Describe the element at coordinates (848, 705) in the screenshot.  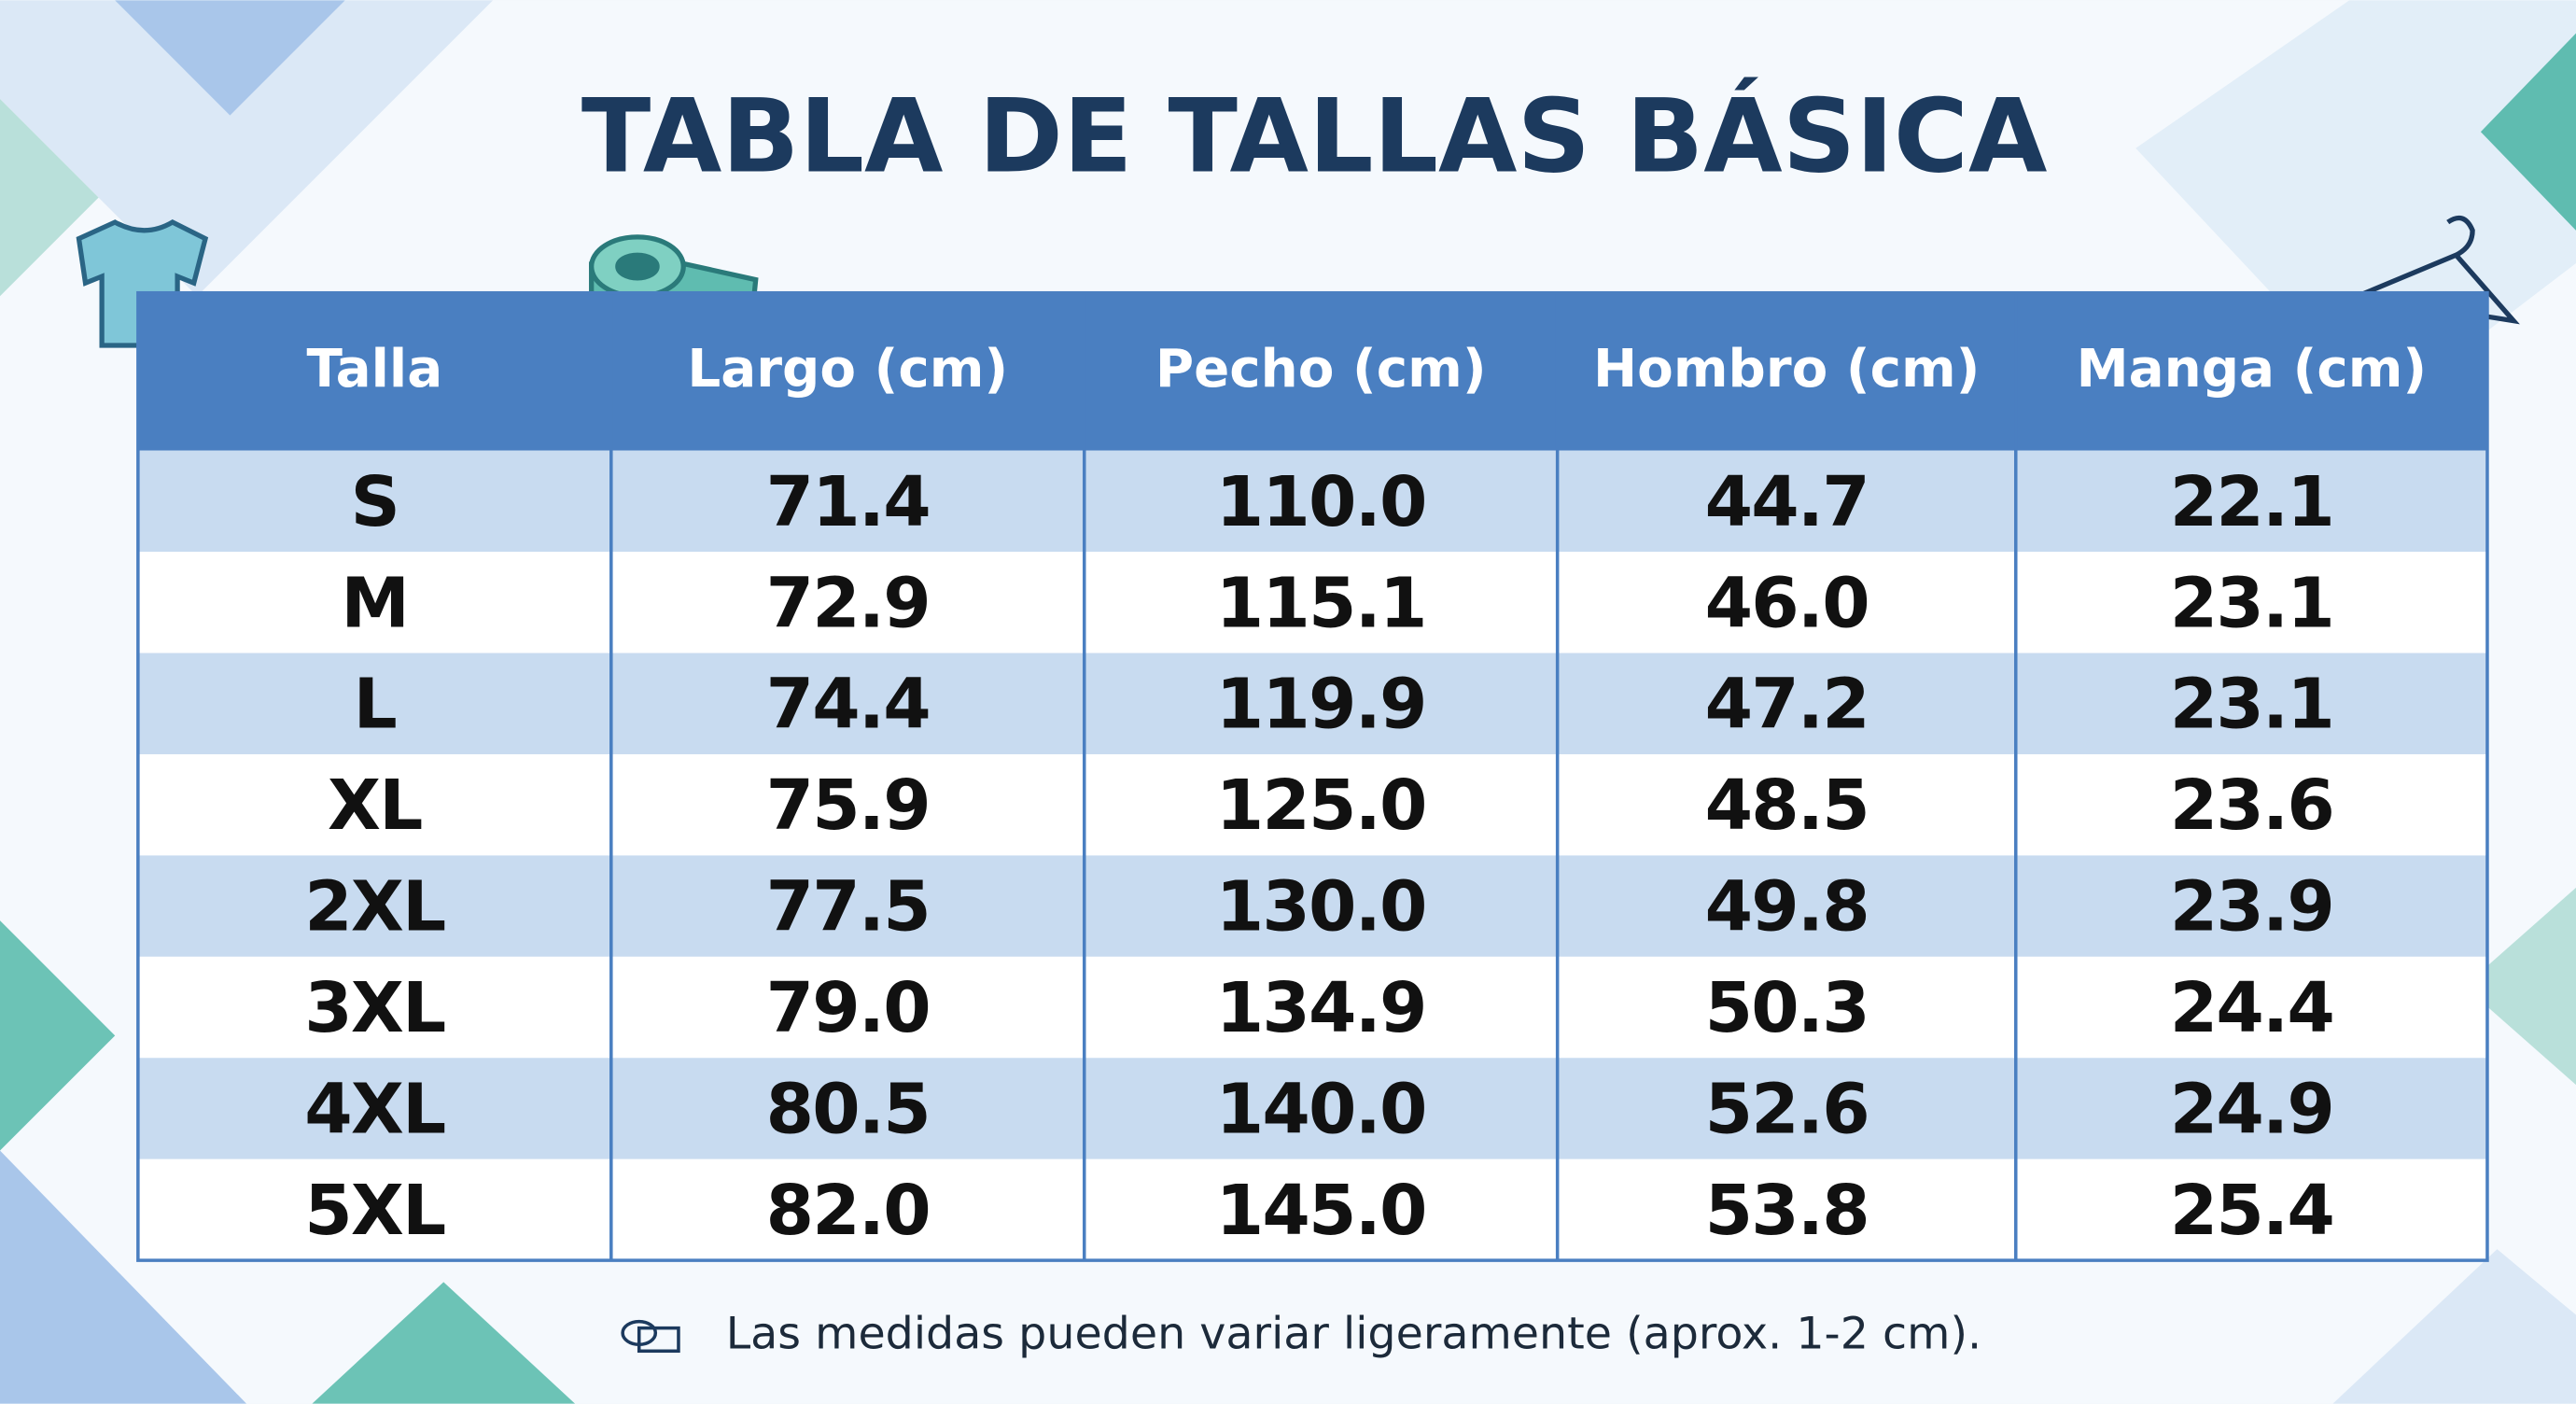
I see `measurement: 74.4` at that location.